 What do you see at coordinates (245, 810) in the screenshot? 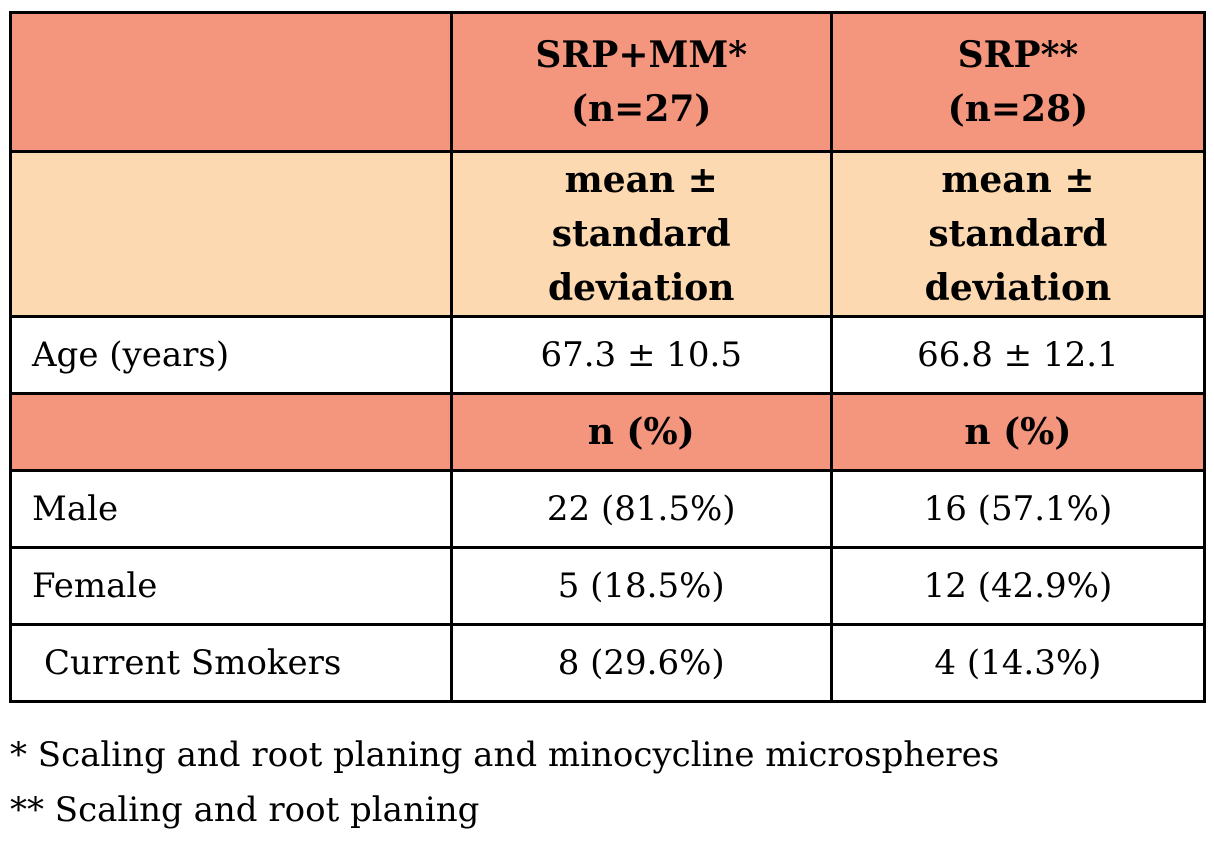
I see `footnote: ** Scaling and root planing` at bounding box center [245, 810].